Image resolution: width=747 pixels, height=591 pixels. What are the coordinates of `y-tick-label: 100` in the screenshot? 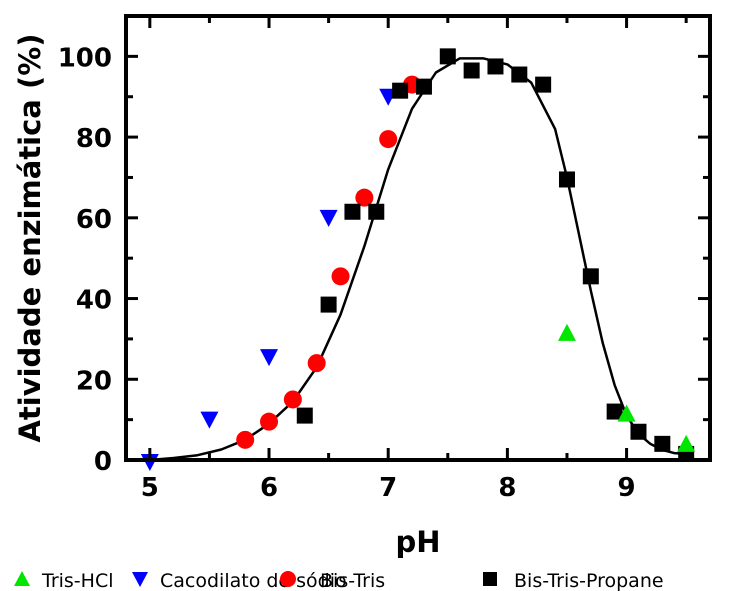 It's located at (85, 58).